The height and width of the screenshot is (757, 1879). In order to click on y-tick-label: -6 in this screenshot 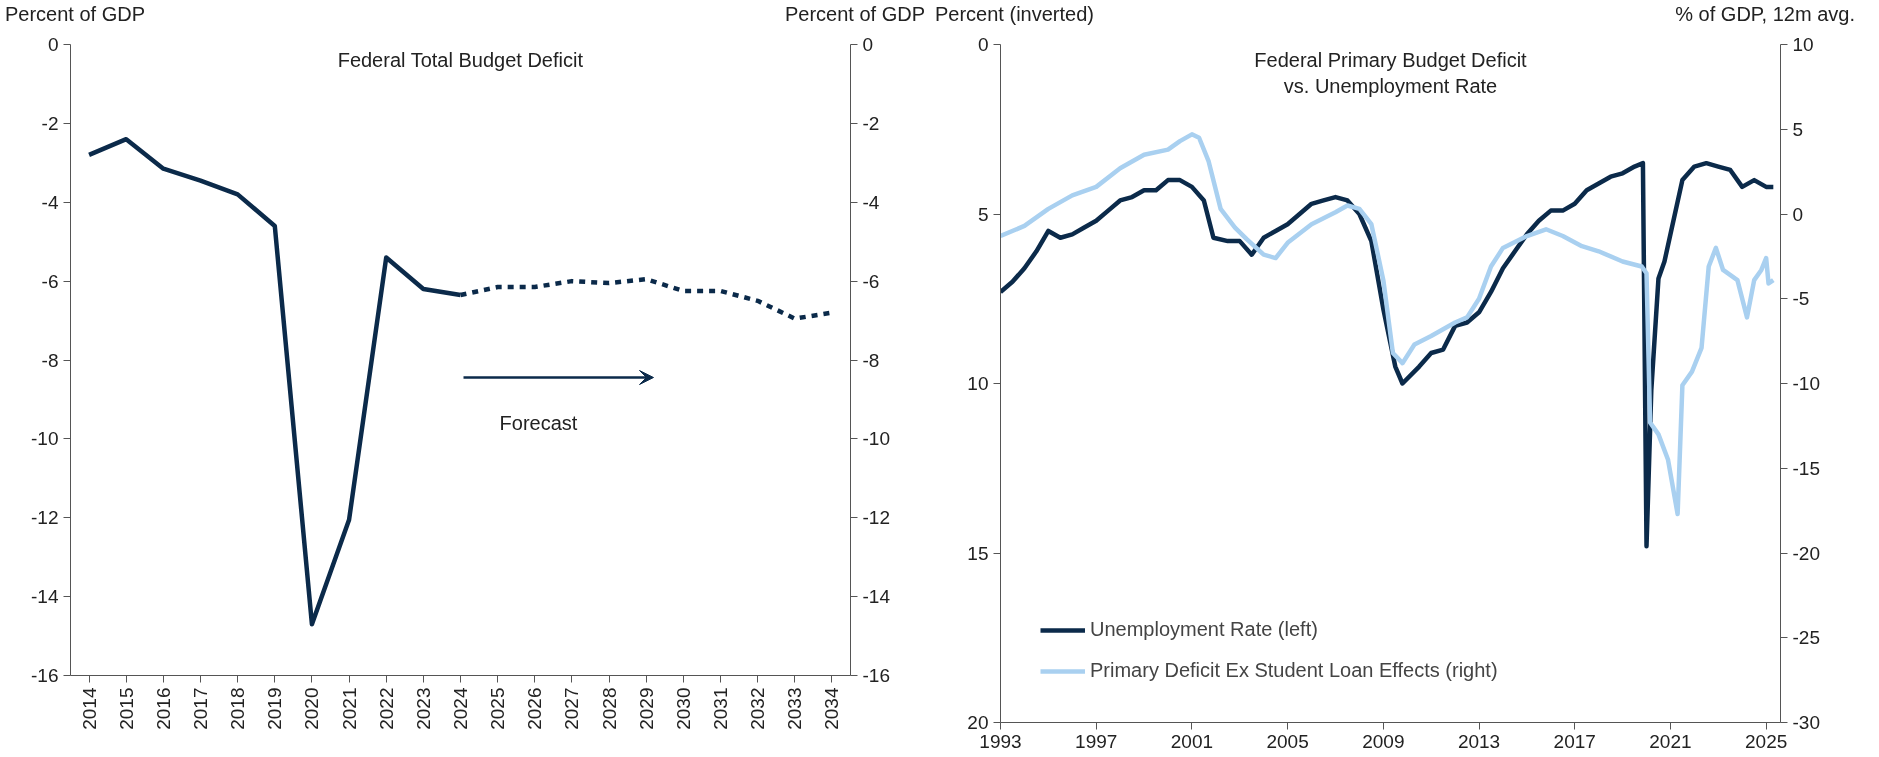, I will do `click(50, 281)`.